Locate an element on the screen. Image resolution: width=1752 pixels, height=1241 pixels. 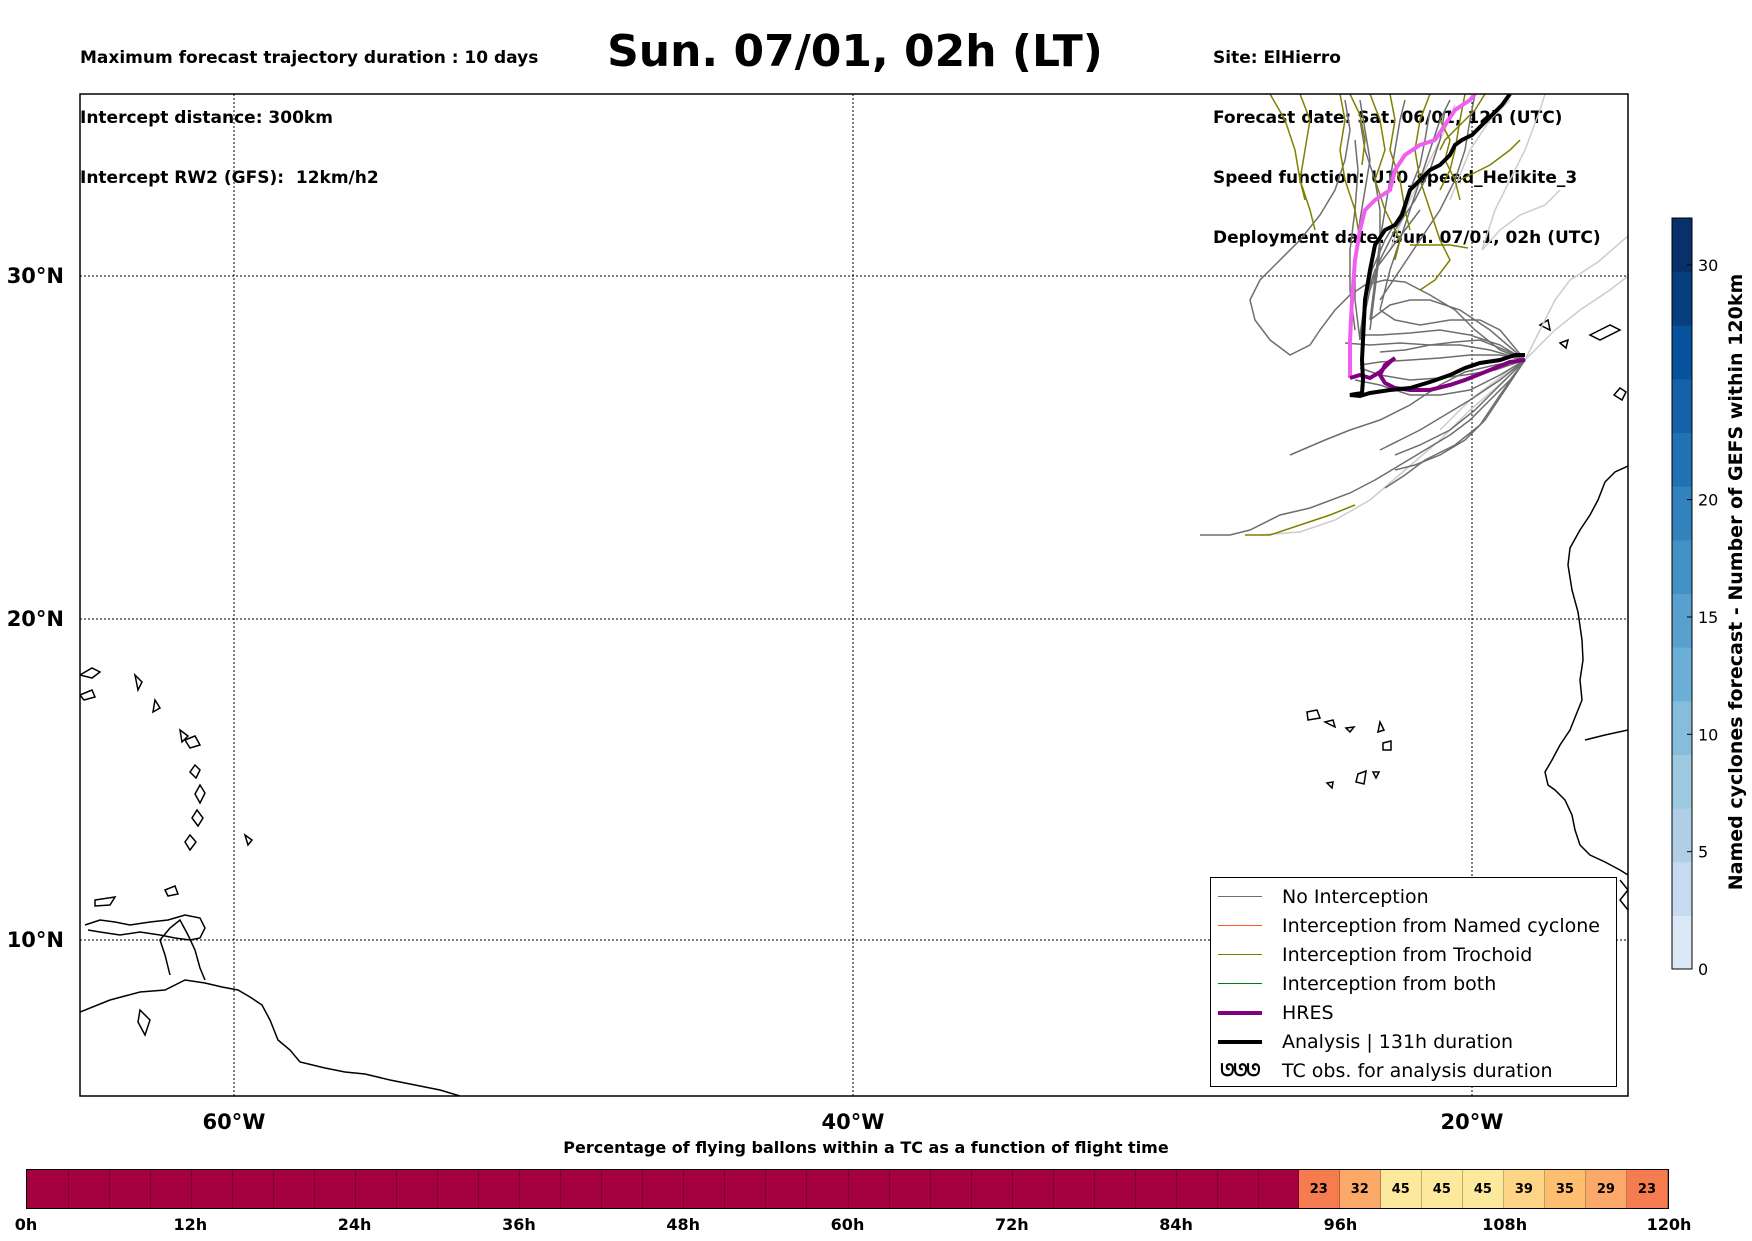
legend-hres: HRES is located at coordinates (1272, 1012).